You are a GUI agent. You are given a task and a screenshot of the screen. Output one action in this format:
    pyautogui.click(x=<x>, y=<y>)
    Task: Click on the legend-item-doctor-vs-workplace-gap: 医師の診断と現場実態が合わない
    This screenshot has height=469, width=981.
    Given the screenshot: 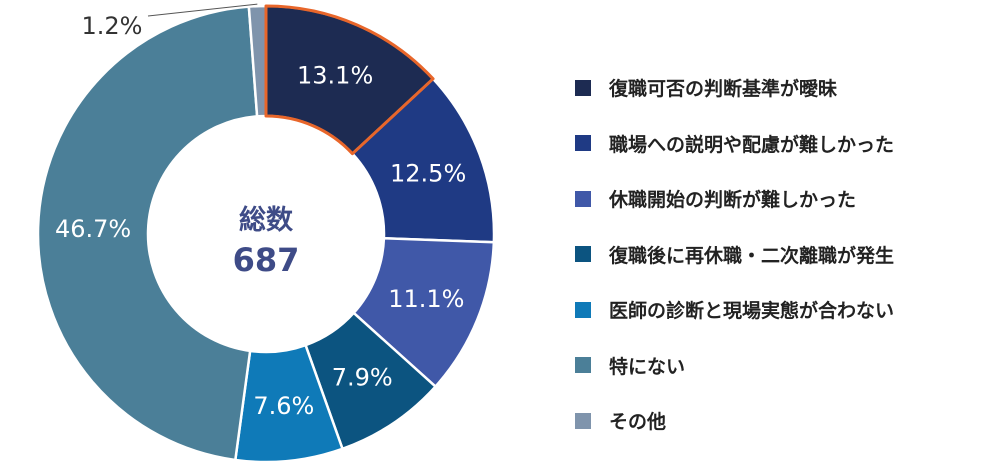 What is the action you would take?
    pyautogui.click(x=734, y=309)
    